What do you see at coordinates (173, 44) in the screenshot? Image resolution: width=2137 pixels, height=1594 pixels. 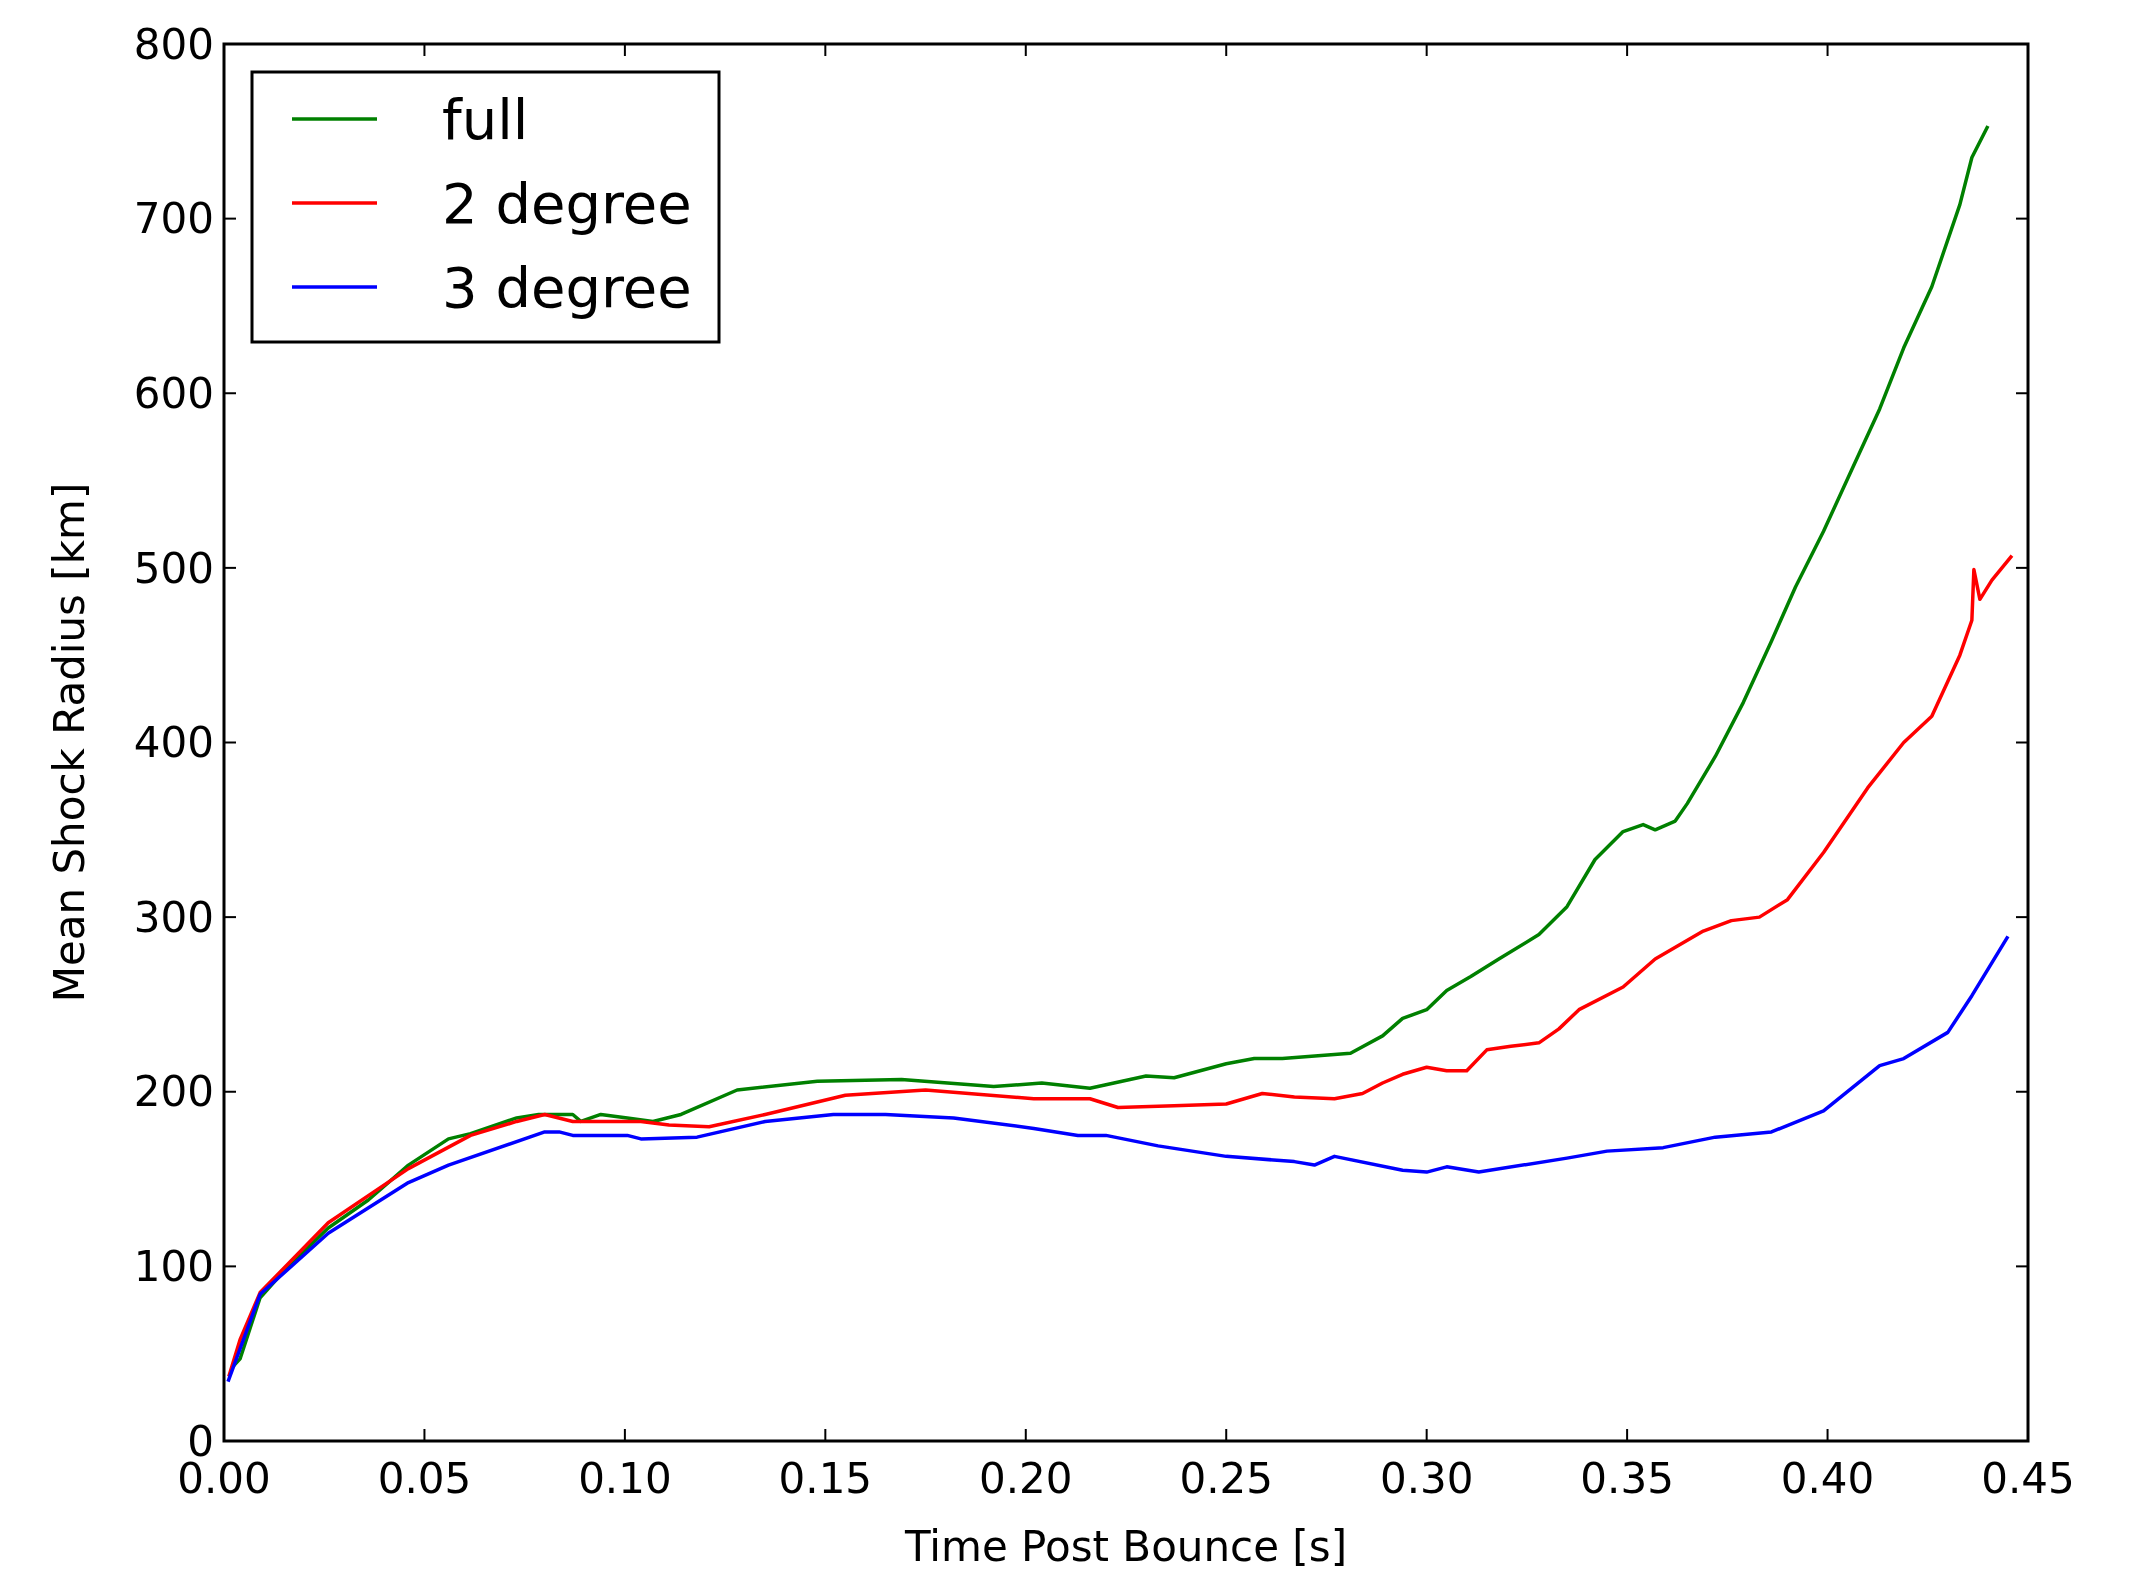 I see `y-tick-label: 800` at bounding box center [173, 44].